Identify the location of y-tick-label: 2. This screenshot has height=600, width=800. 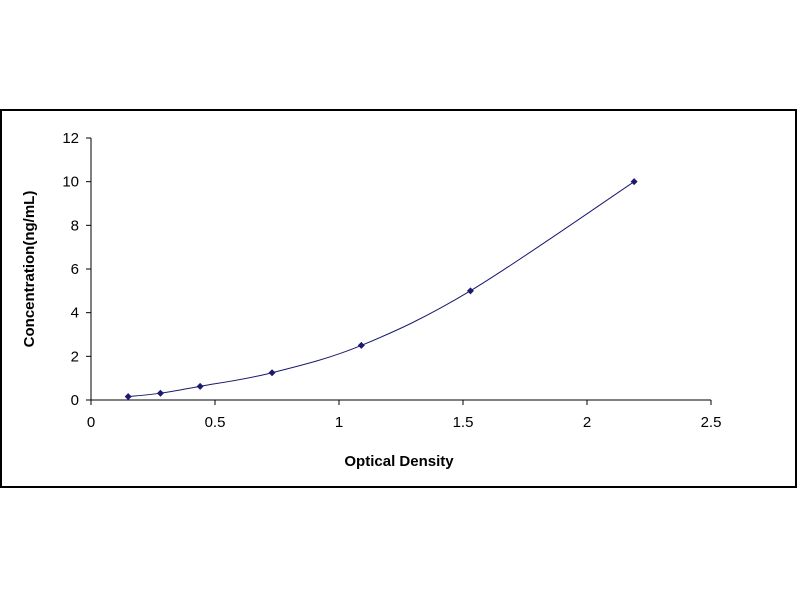
(75, 356).